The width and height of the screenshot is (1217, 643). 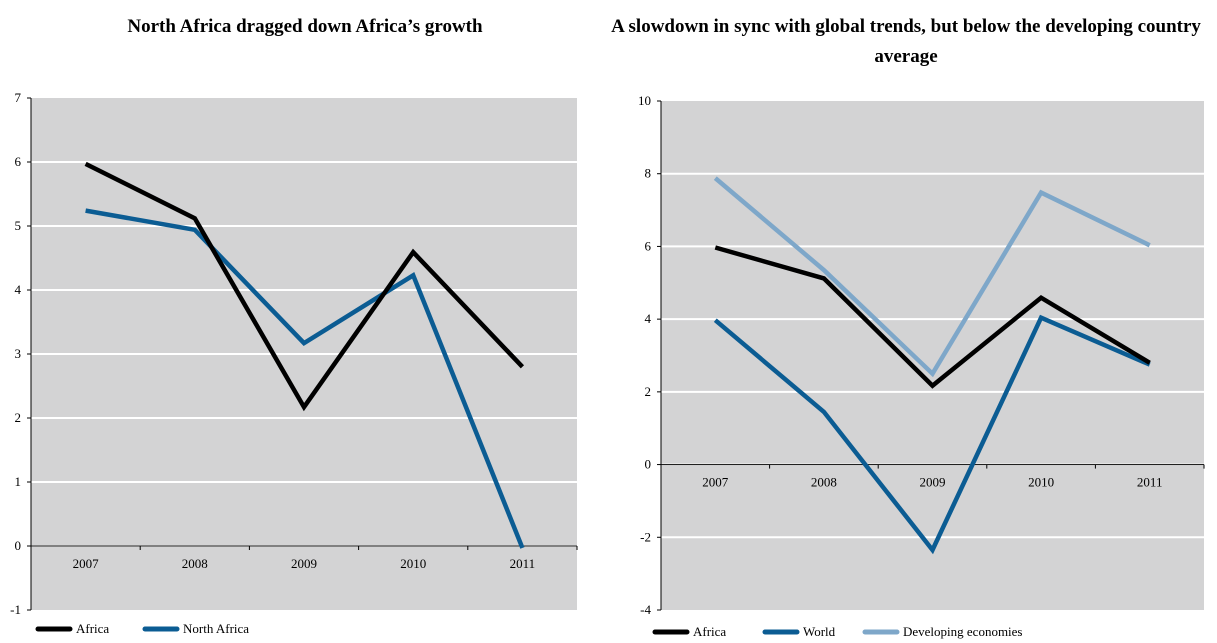 What do you see at coordinates (304, 563) in the screenshot?
I see `x-tick-label-left: 2009` at bounding box center [304, 563].